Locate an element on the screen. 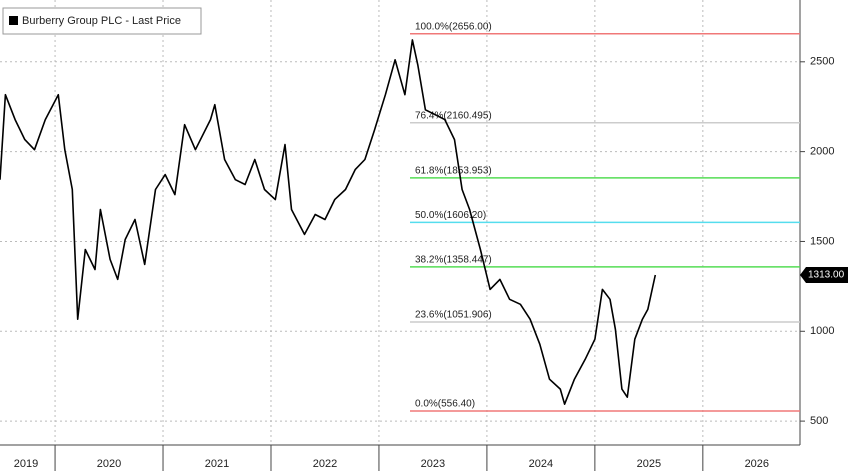 The height and width of the screenshot is (471, 848). fib-label: 38.2%(1358.447) is located at coordinates (453, 260).